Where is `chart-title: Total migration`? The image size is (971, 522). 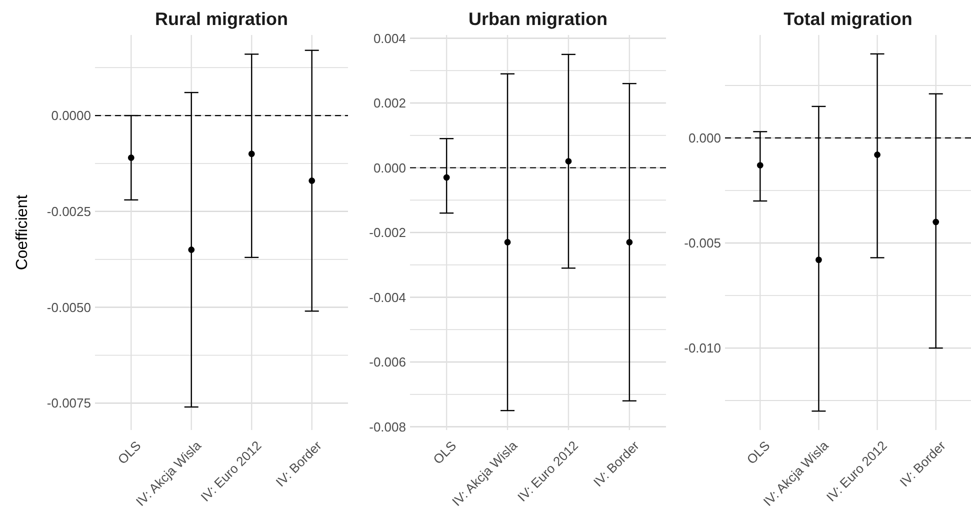 chart-title: Total migration is located at coordinates (848, 19).